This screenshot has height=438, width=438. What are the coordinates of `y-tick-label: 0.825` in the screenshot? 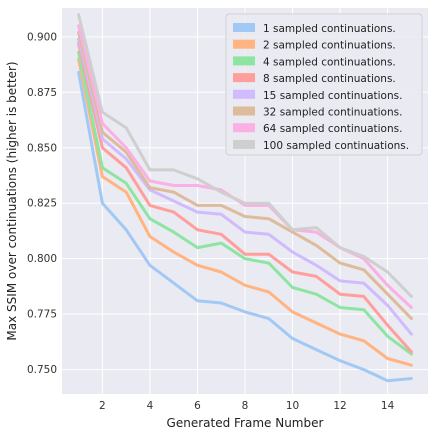 It's located at (42, 204).